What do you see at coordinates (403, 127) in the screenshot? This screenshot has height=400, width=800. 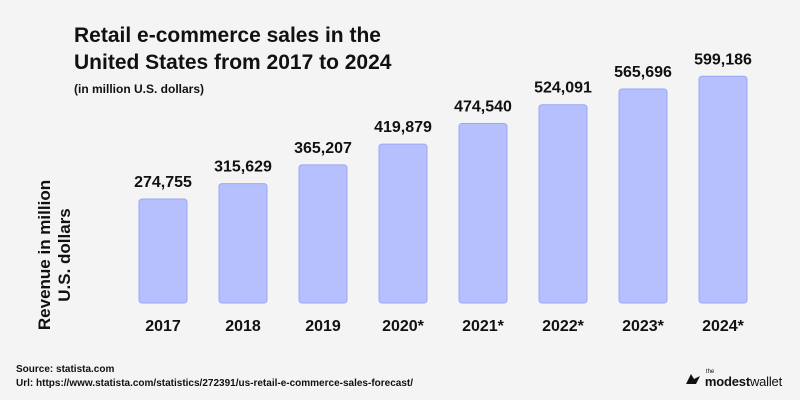 I see `value-label: 419,879` at bounding box center [403, 127].